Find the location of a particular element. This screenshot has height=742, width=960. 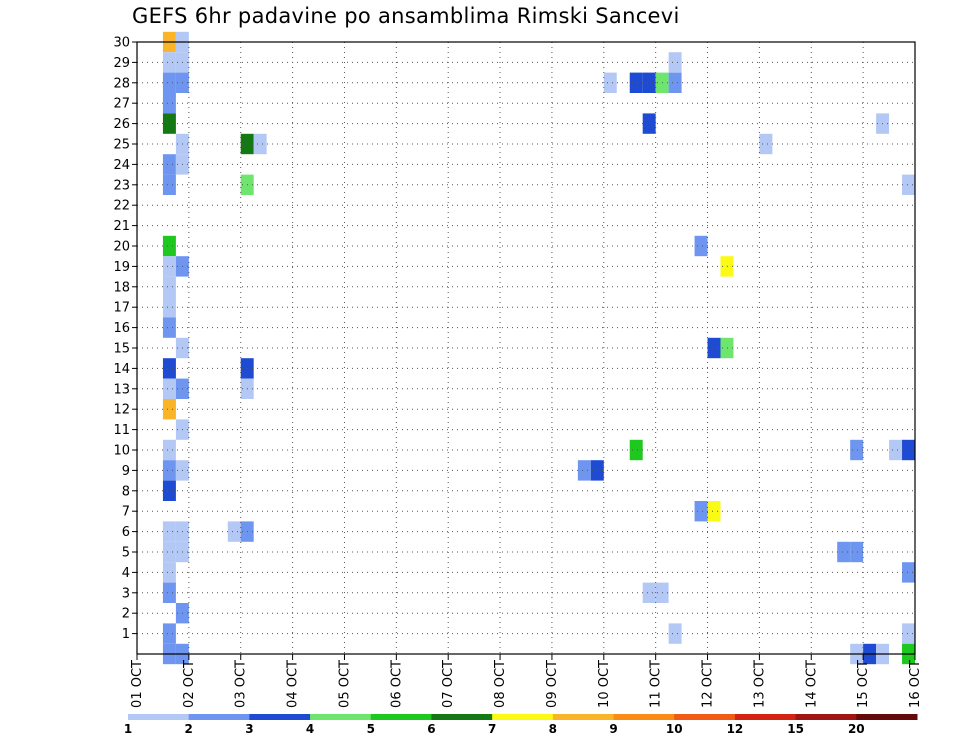

y-tick-label: 28 is located at coordinates (121, 83).